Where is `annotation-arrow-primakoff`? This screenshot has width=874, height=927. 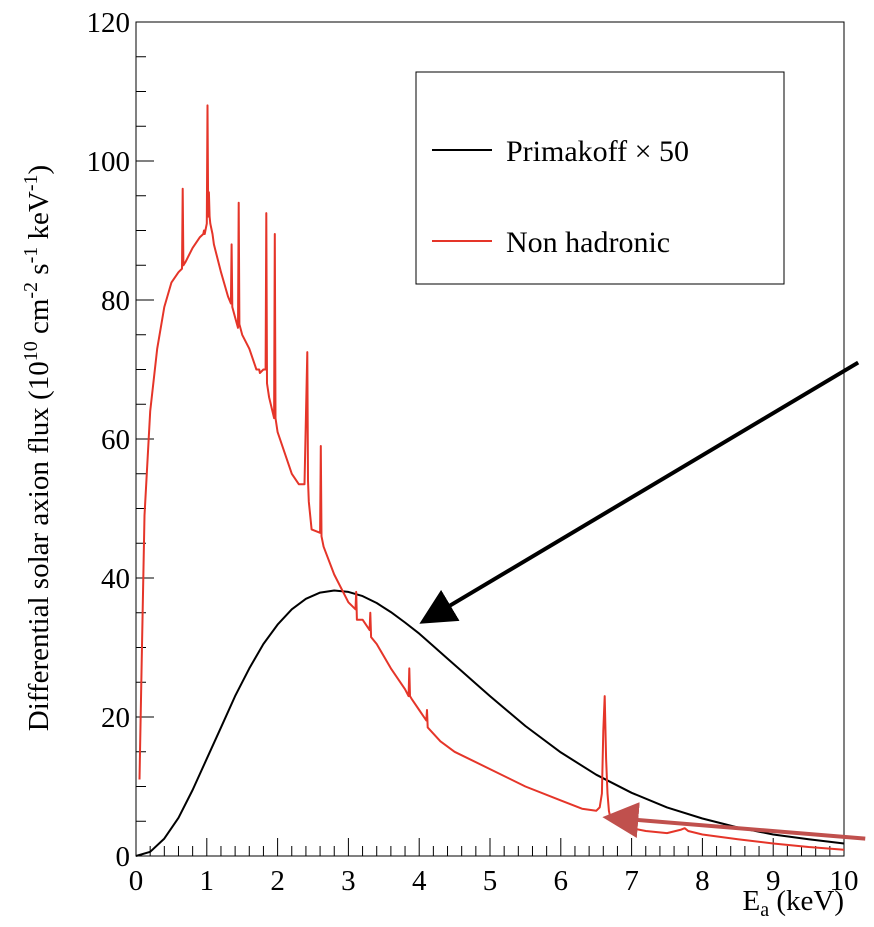
annotation-arrow-primakoff is located at coordinates (639, 492).